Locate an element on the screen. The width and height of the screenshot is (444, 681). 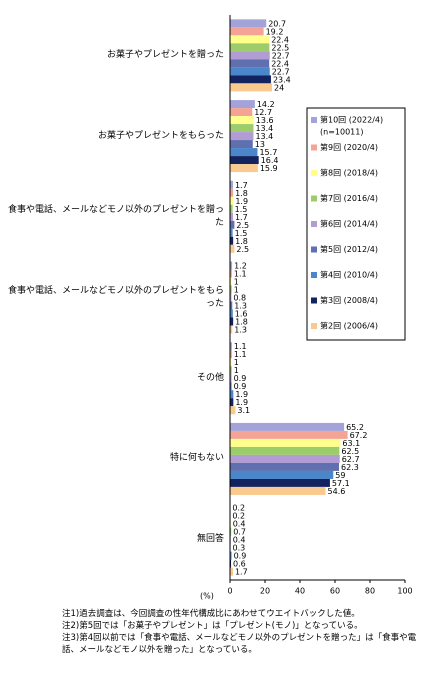
value-label: 24 is located at coordinates (279, 87).